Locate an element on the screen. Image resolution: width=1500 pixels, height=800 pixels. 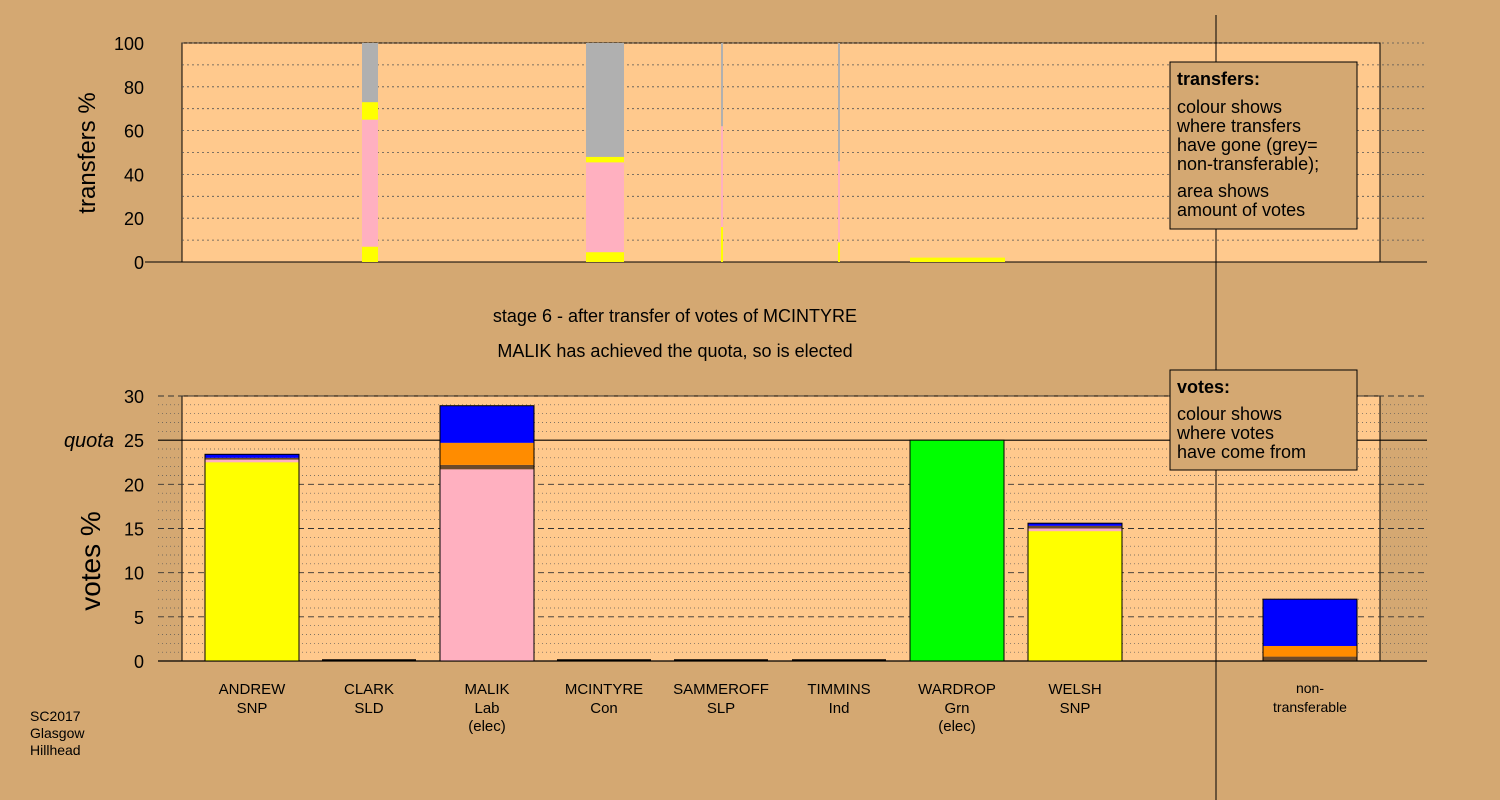
candidate-party: SLD is located at coordinates (368, 708).